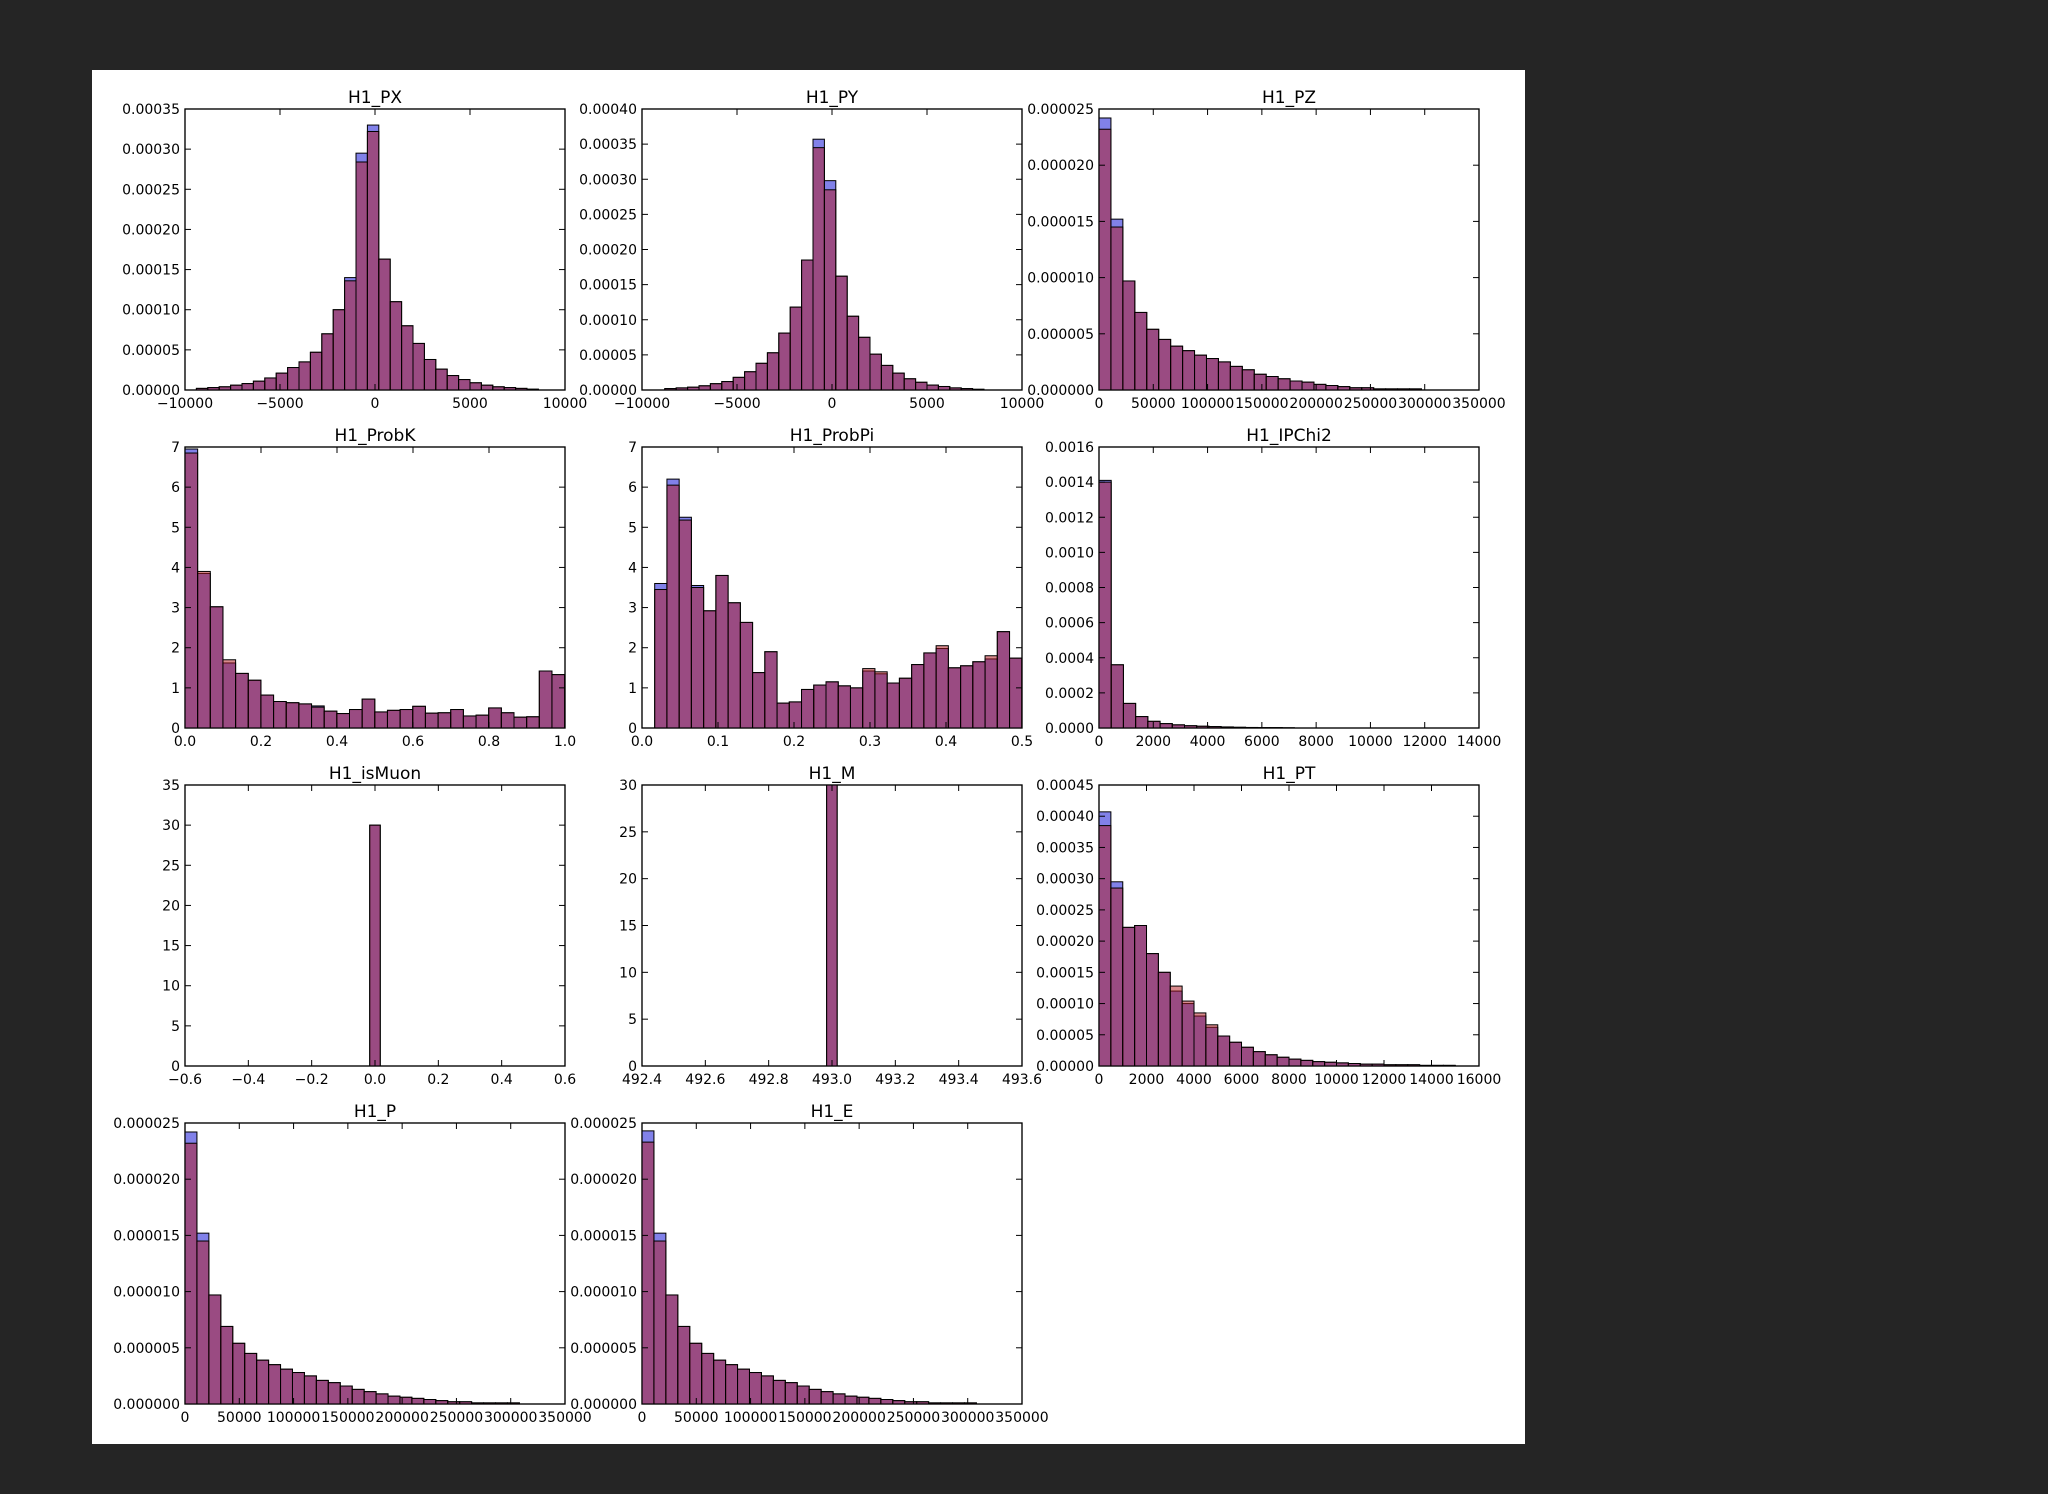 The height and width of the screenshot is (1494, 2048). I want to click on x-tick-label: 12000, so click(1424, 742).